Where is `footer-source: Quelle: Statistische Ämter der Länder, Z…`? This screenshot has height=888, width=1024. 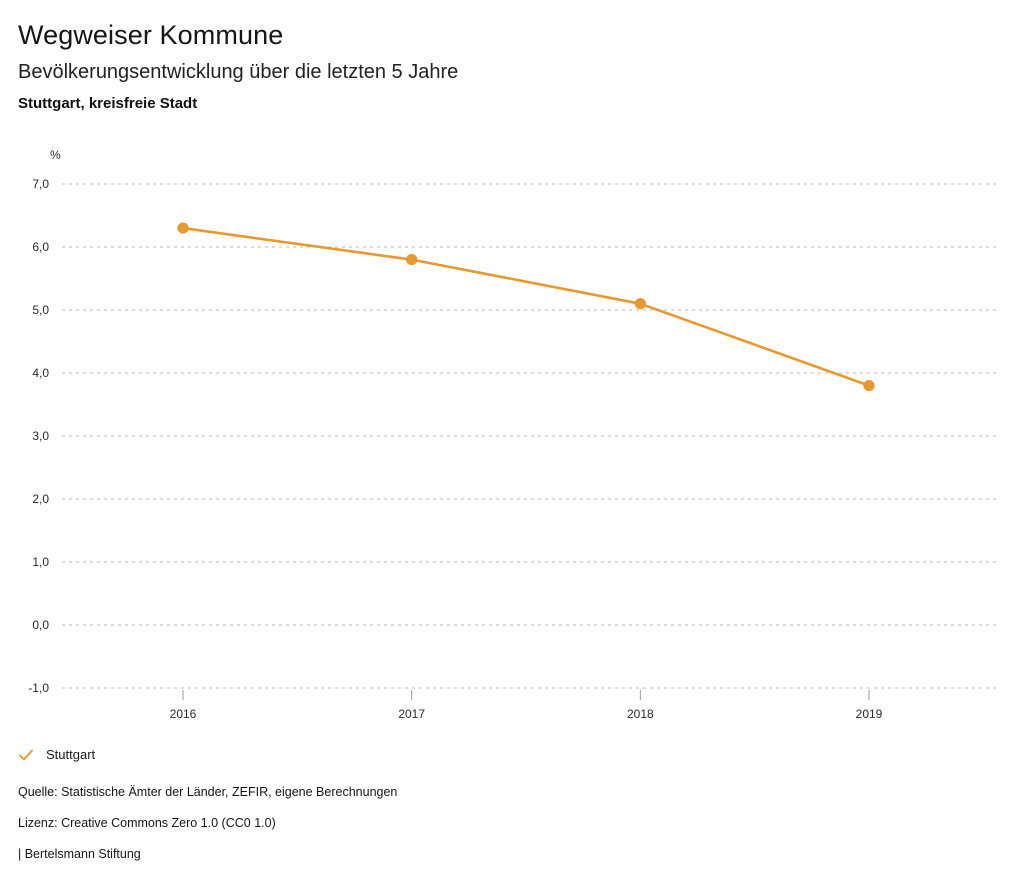
footer-source: Quelle: Statistische Ämter der Länder, Z… is located at coordinates (208, 792).